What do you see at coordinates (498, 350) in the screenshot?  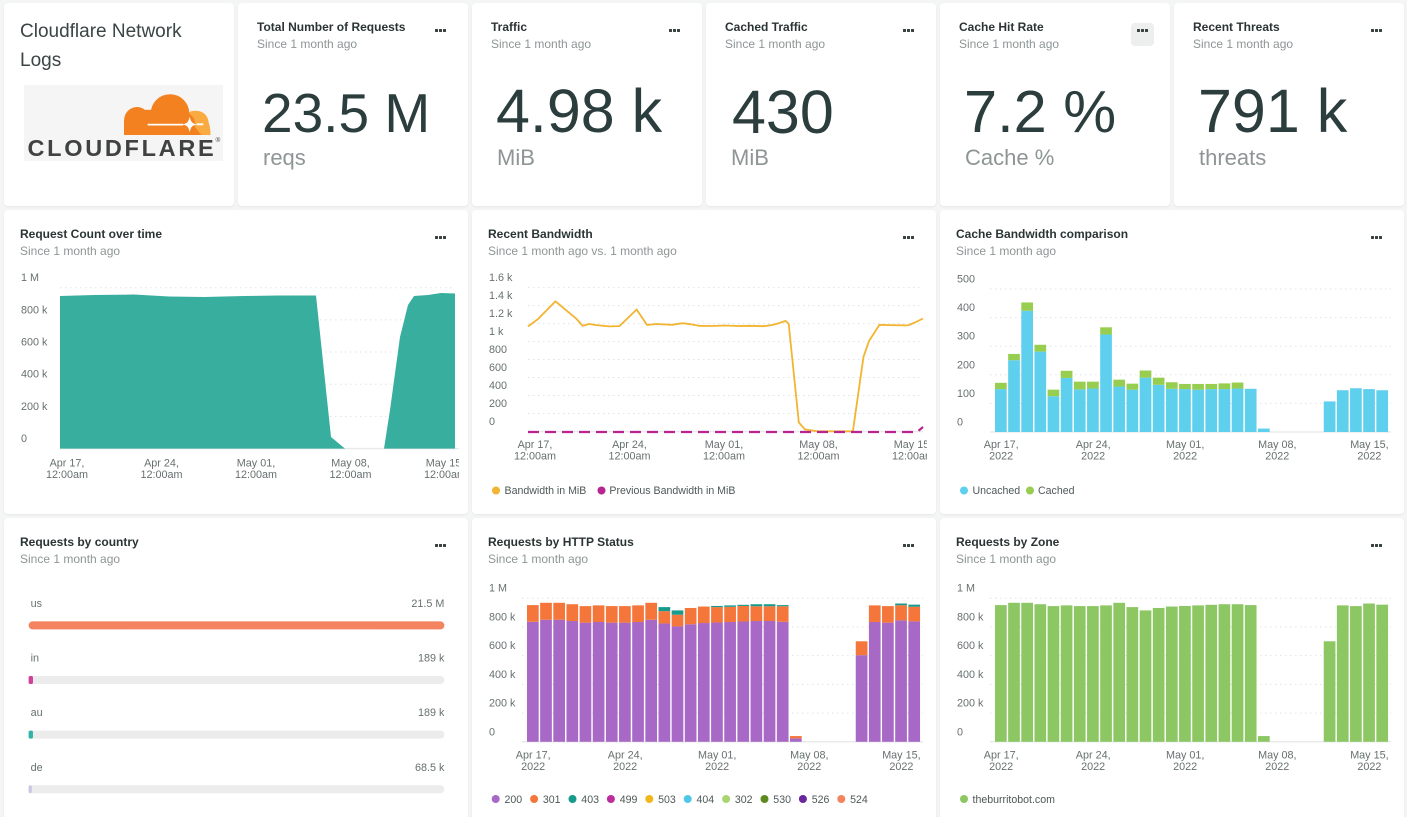 I see `svg-text: 800` at bounding box center [498, 350].